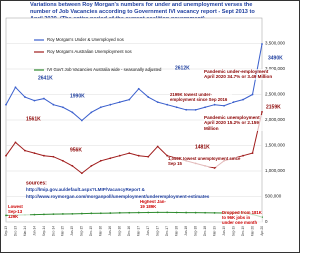  Describe the element at coordinates (76, 150) in the screenshot. I see `annotation: 956K` at that location.